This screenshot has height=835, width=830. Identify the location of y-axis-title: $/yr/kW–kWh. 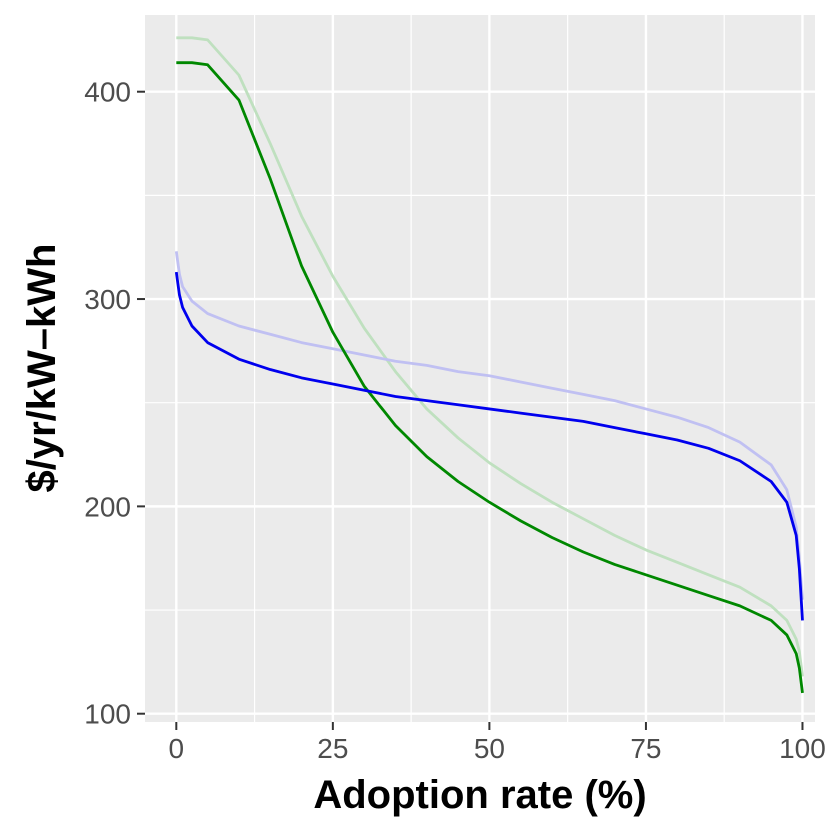
(42, 368).